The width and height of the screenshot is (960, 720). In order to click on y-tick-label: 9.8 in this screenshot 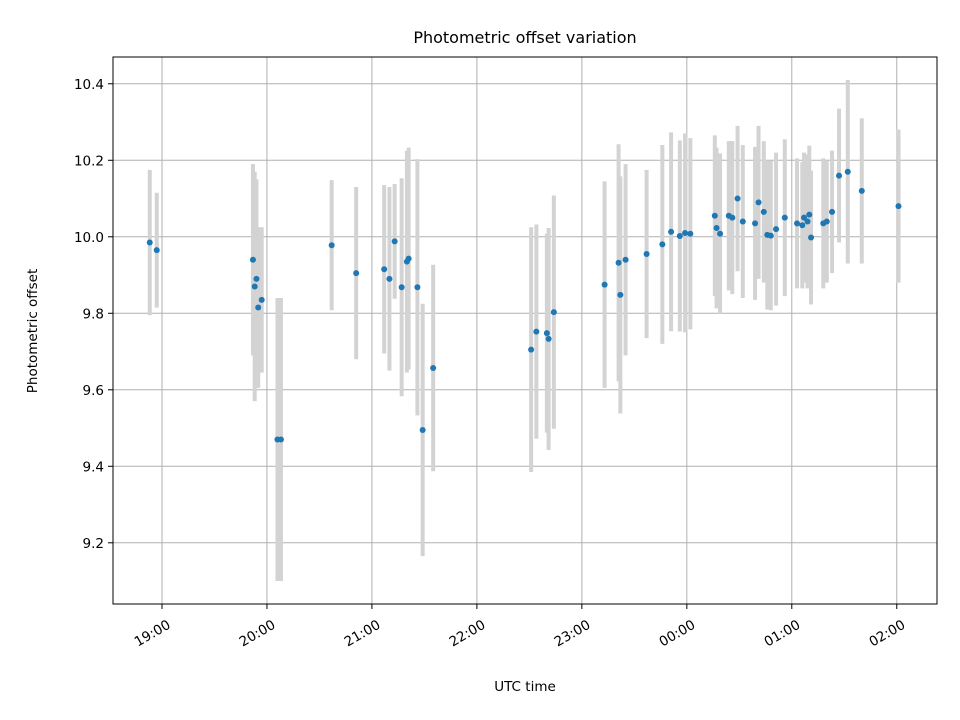, I will do `click(93, 314)`.